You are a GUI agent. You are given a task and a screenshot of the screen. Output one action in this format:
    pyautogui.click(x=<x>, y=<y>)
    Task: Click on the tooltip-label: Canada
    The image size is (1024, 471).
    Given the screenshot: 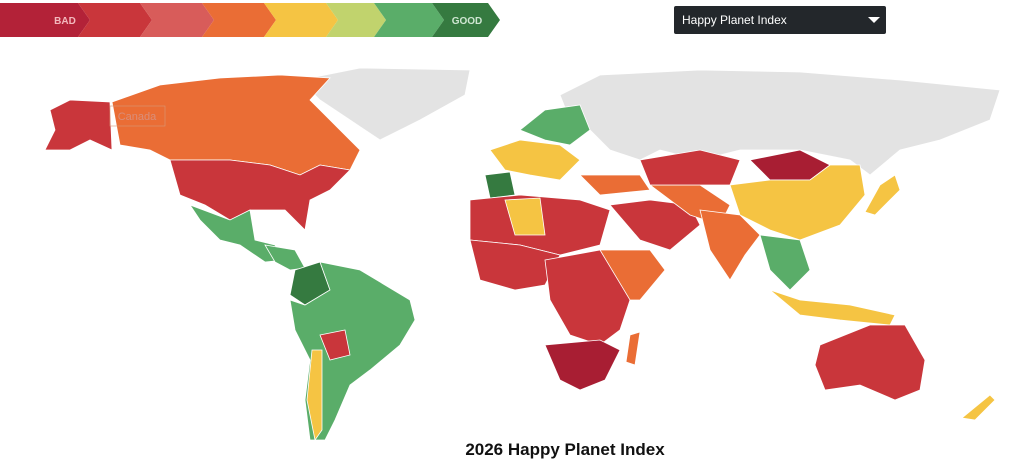 What is the action you would take?
    pyautogui.click(x=137, y=117)
    